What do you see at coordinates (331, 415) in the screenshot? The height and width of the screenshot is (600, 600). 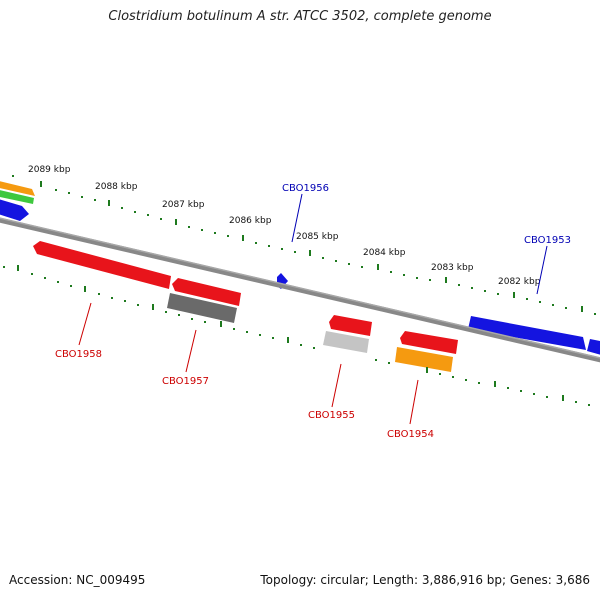 I see `gene-label-CBO1955: CBO1955` at bounding box center [331, 415].